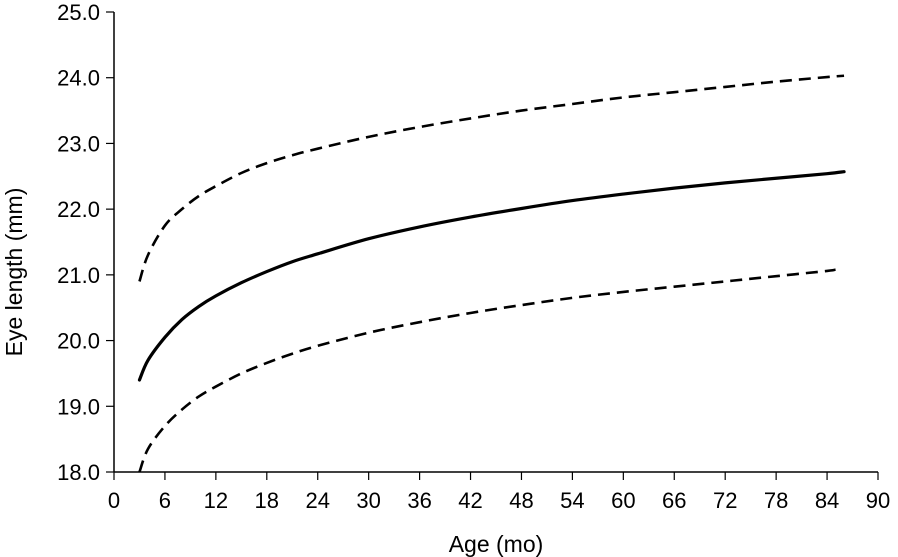  What do you see at coordinates (623, 500) in the screenshot?
I see `x-tick-label: 60` at bounding box center [623, 500].